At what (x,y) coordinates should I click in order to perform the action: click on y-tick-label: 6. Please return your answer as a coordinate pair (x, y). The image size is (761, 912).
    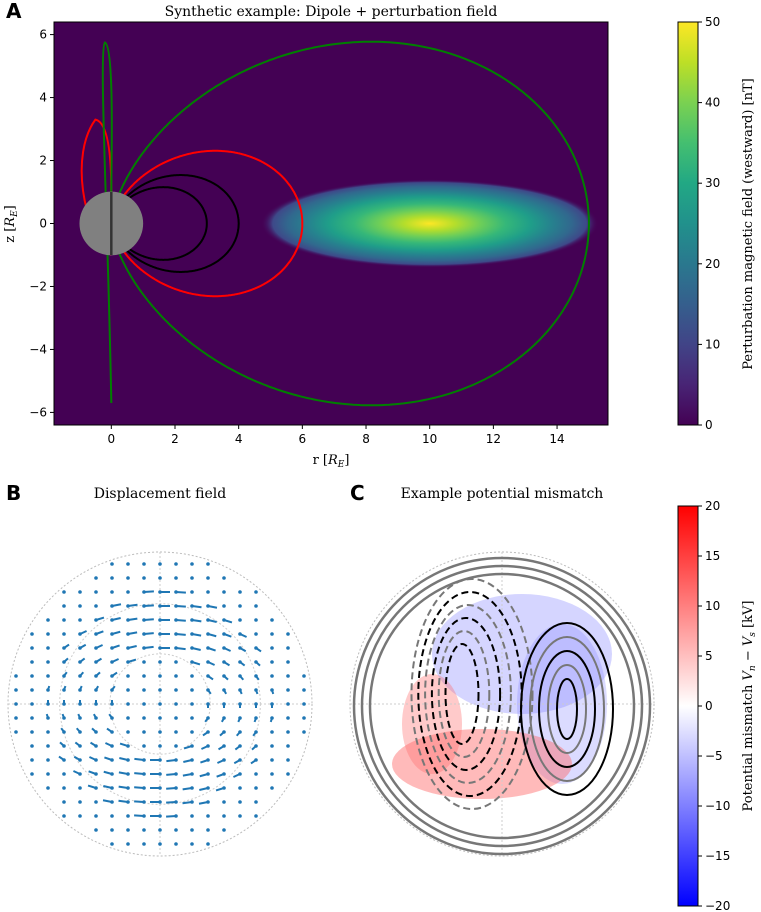
    Looking at the image, I should click on (43, 35).